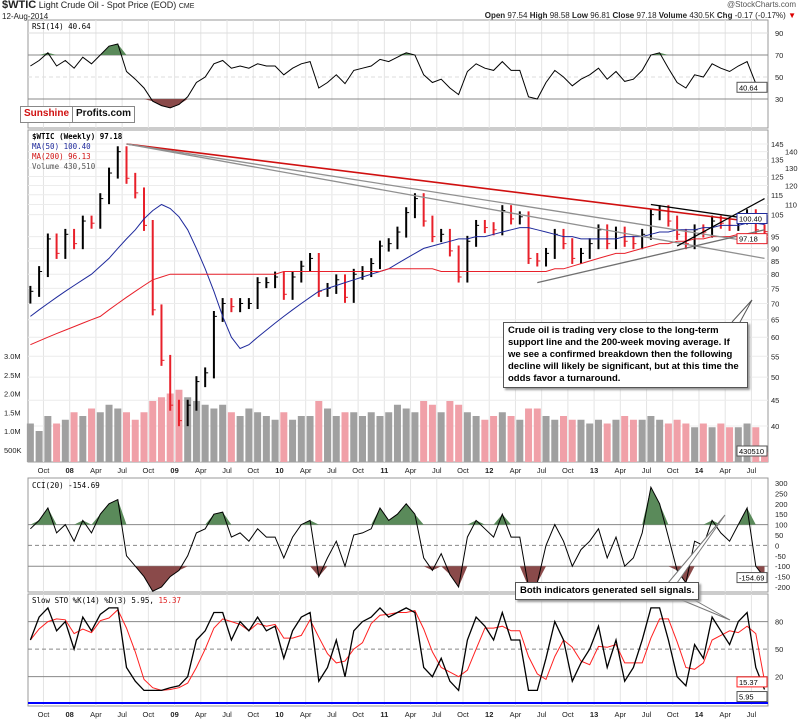  What do you see at coordinates (489, 470) in the screenshot?
I see `x-axis-label: 12` at bounding box center [489, 470].